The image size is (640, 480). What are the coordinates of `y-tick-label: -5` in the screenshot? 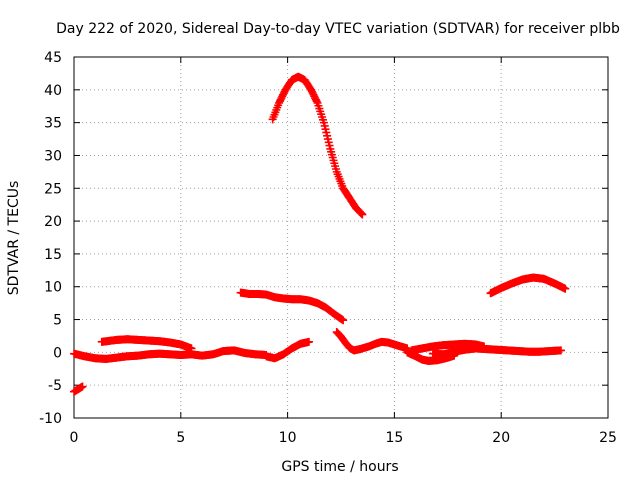 It's located at (55, 386).